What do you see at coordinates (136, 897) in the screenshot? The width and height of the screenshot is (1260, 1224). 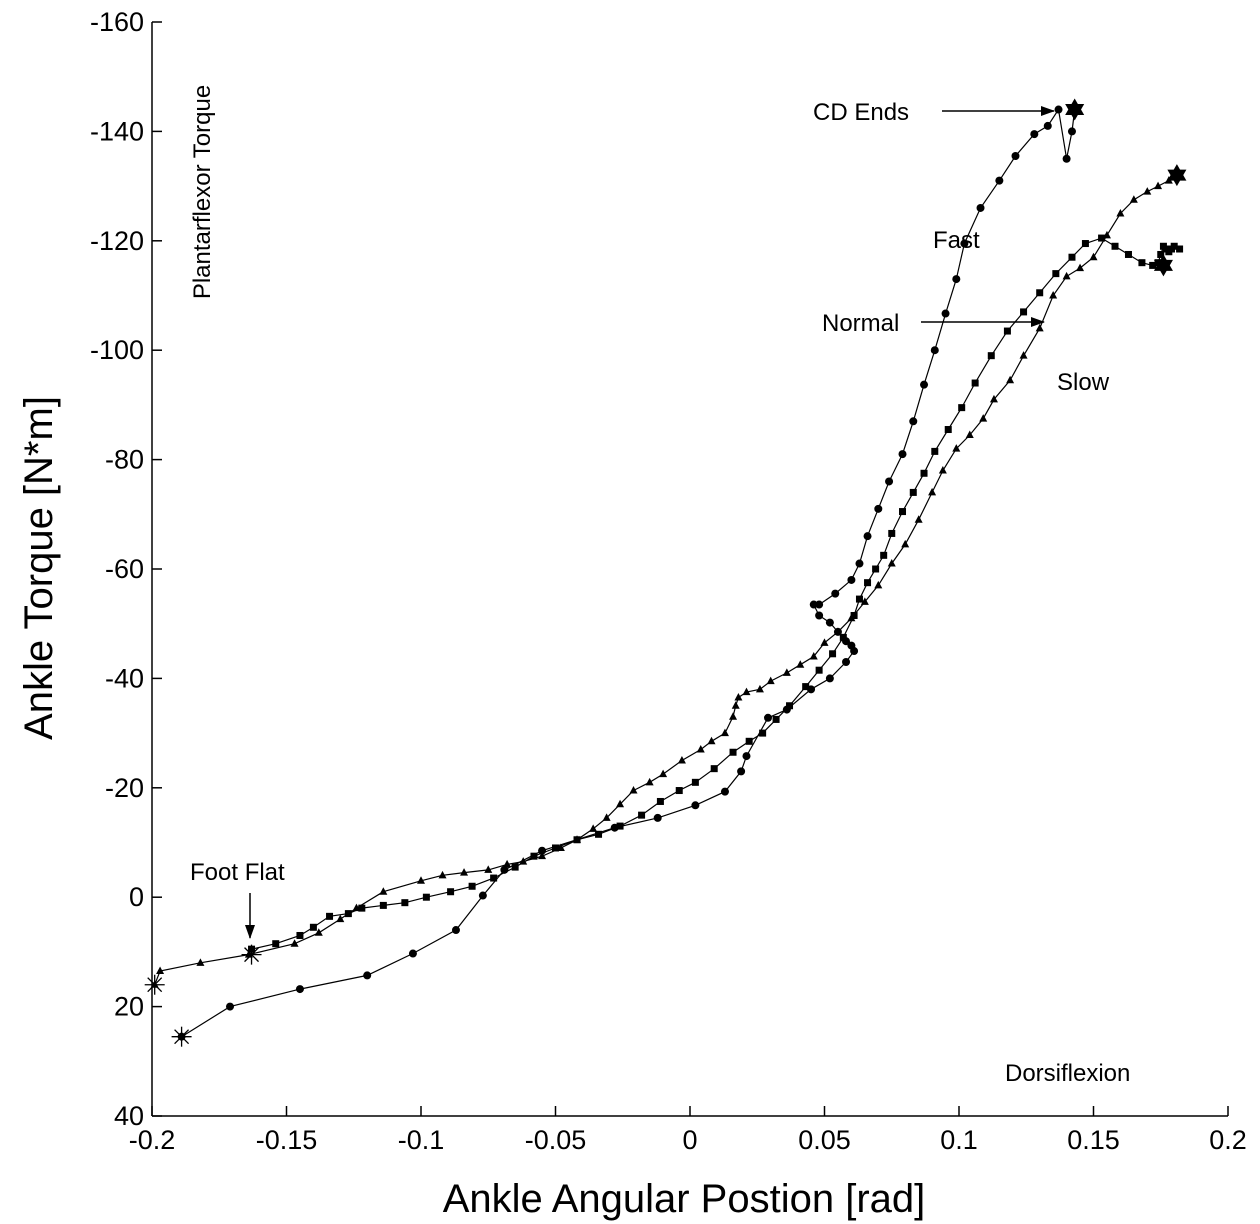 I see `y-tick-label: 0` at bounding box center [136, 897].